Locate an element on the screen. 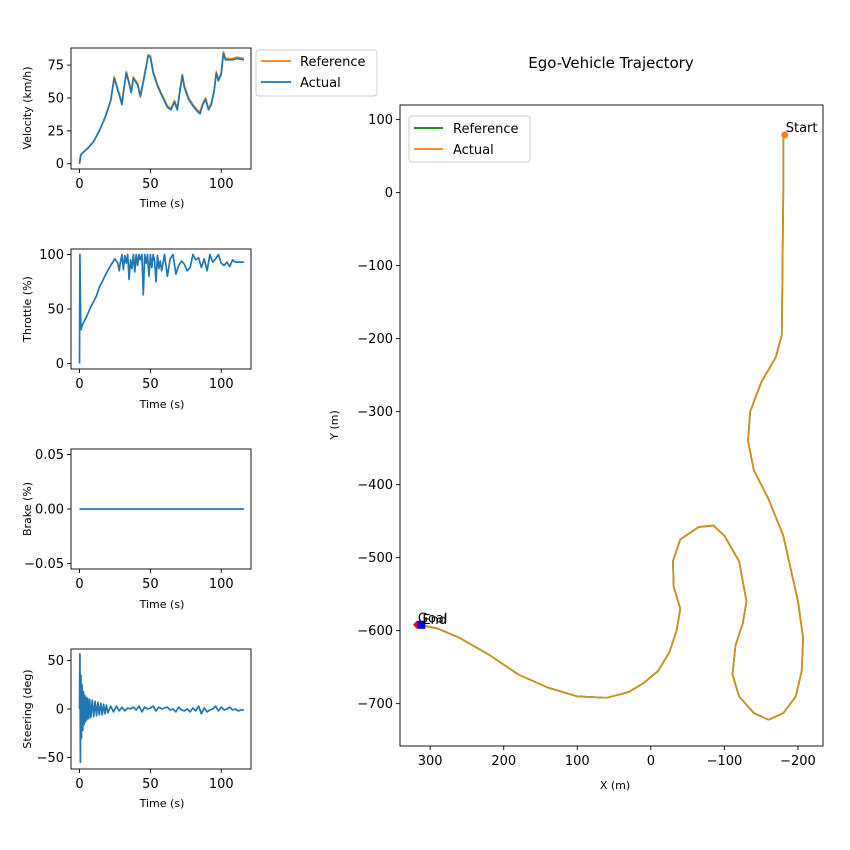 This screenshot has width=850, height=850. steering-lines is located at coordinates (161, 708).